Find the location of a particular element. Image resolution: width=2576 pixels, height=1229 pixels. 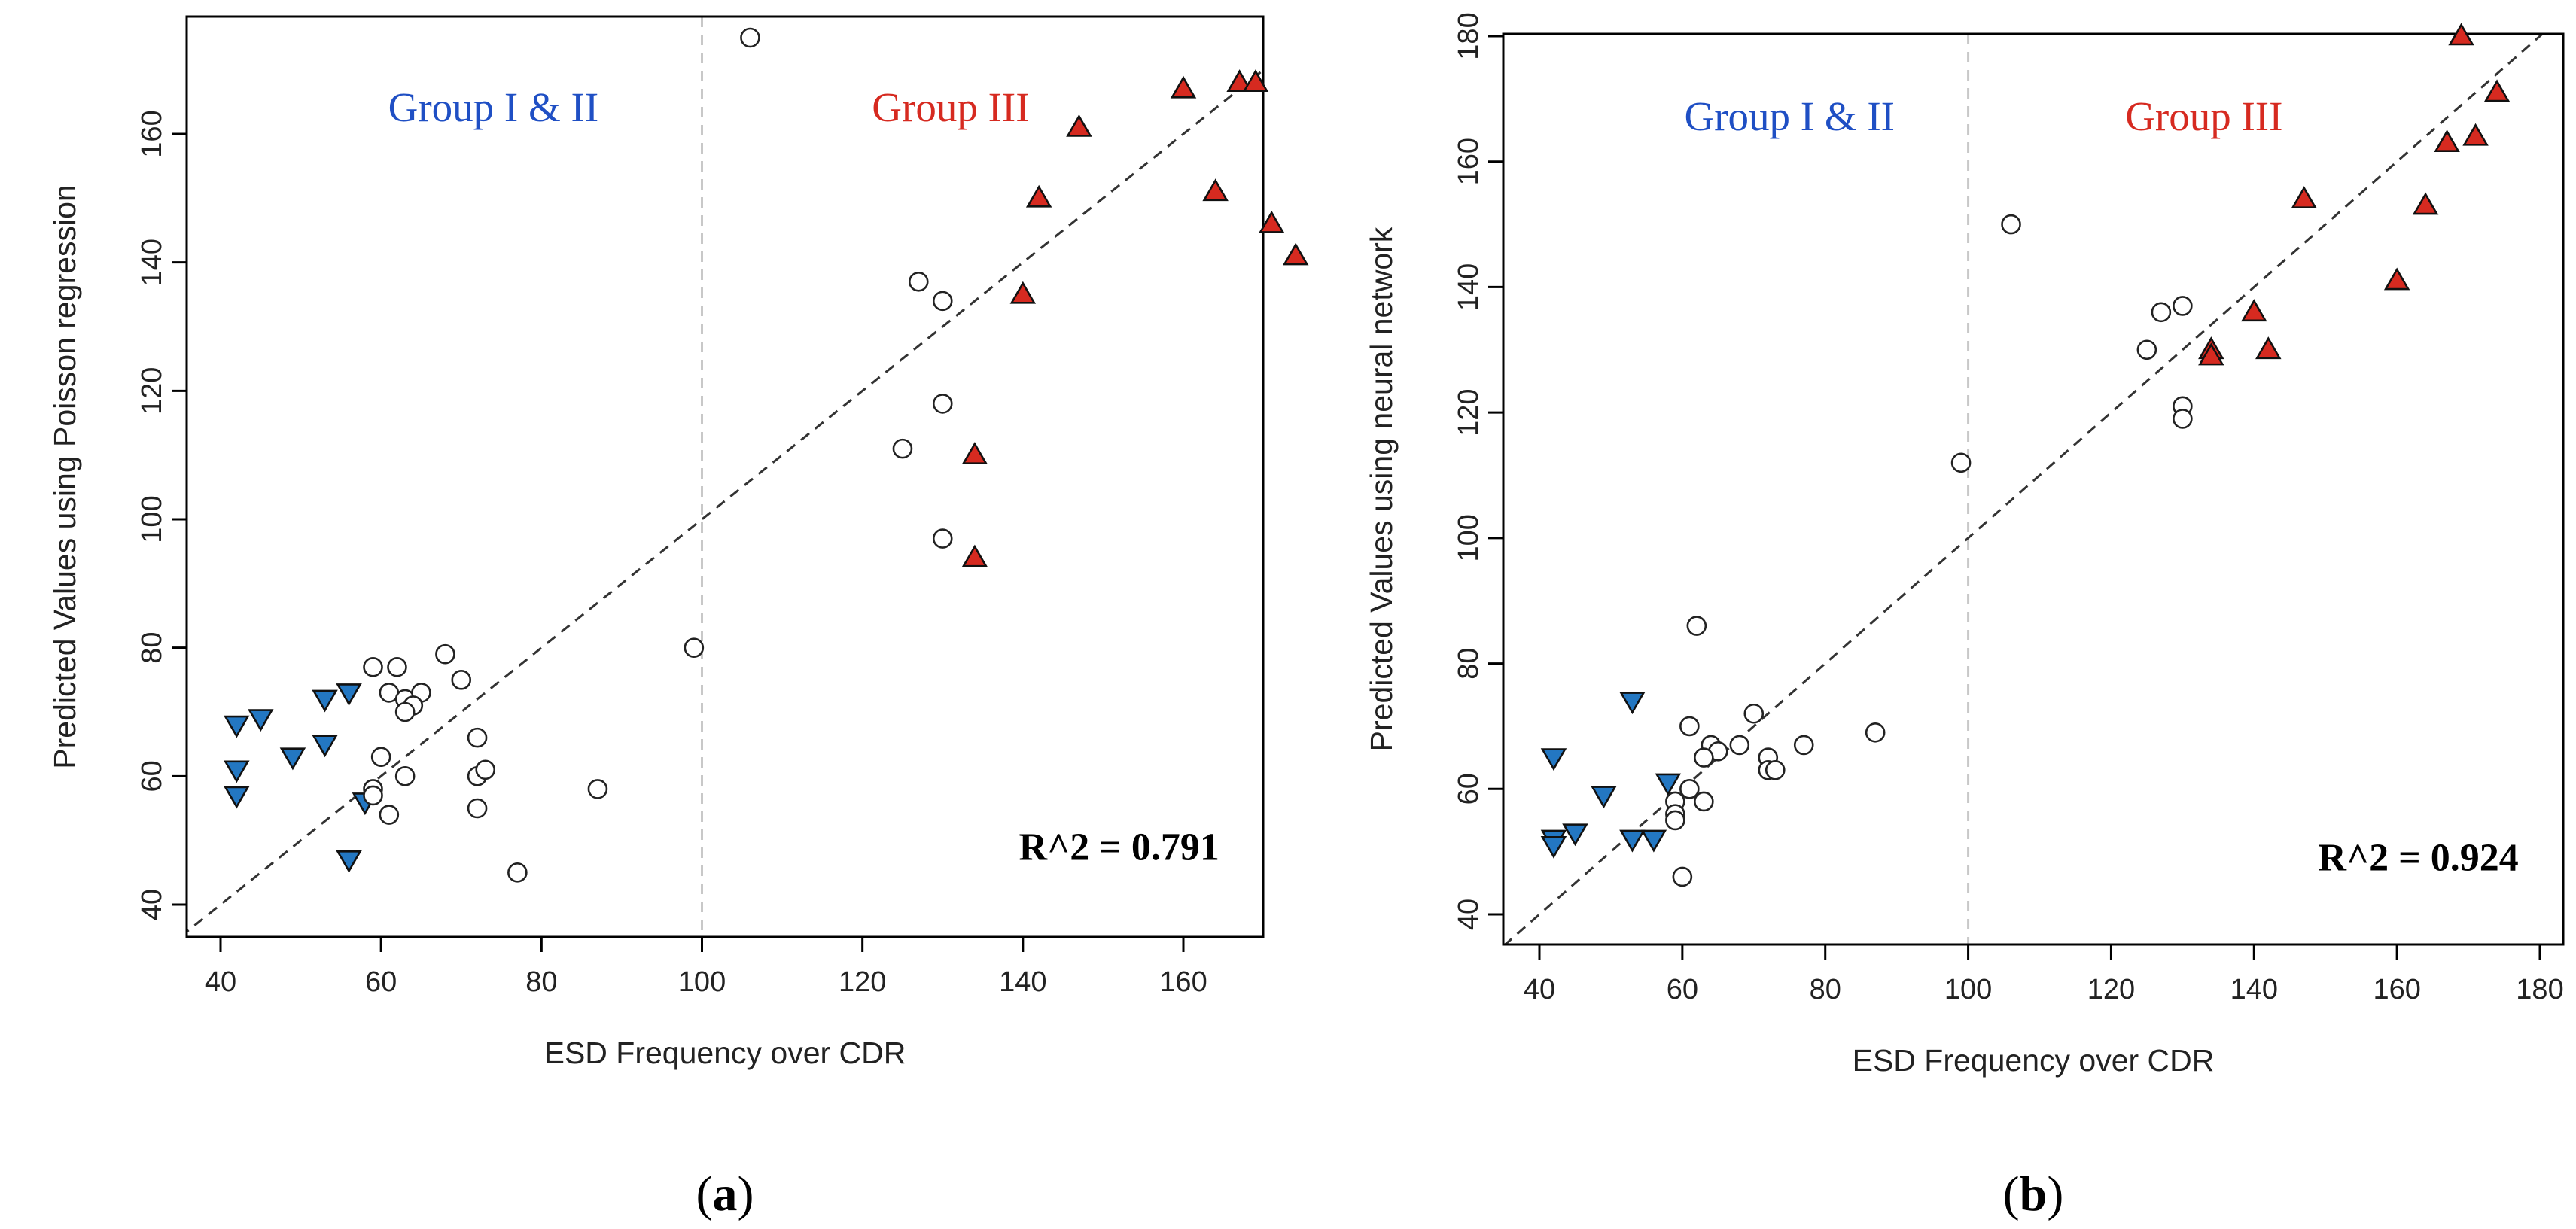

y-tick-label: 120 is located at coordinates (1468, 412).